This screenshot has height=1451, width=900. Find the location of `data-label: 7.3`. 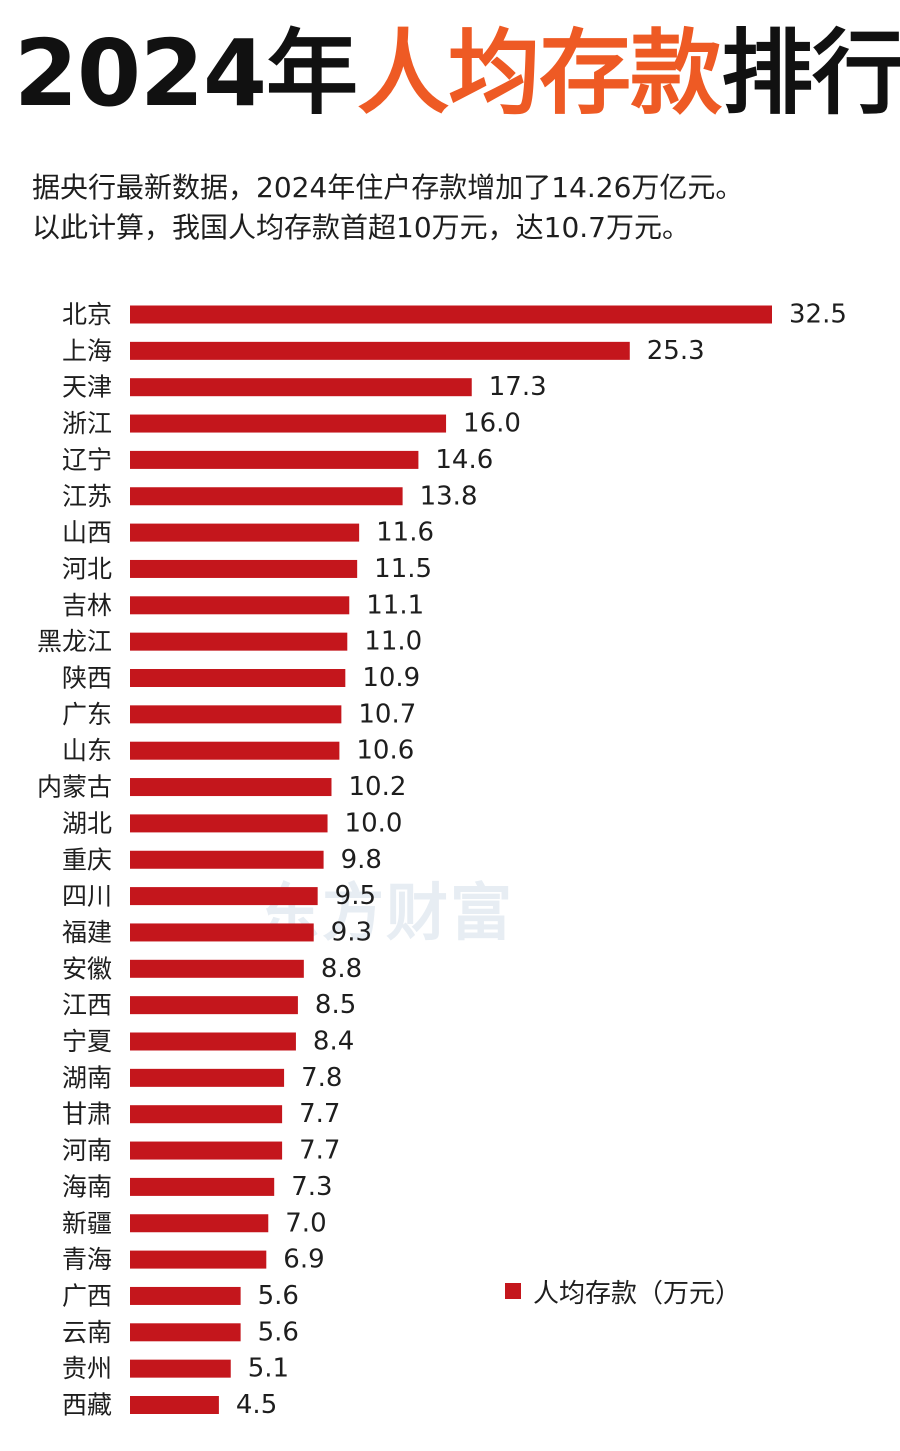

data-label: 7.3 is located at coordinates (311, 1187).